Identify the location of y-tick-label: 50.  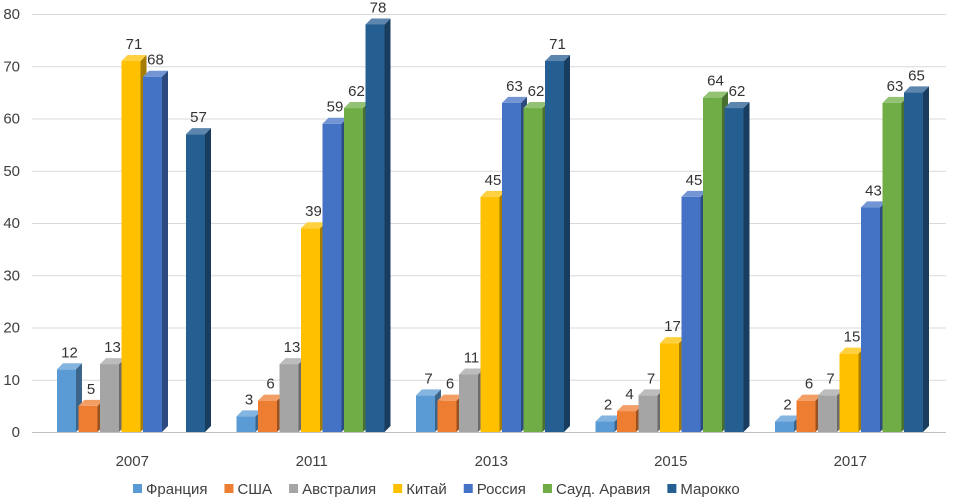
(11, 171).